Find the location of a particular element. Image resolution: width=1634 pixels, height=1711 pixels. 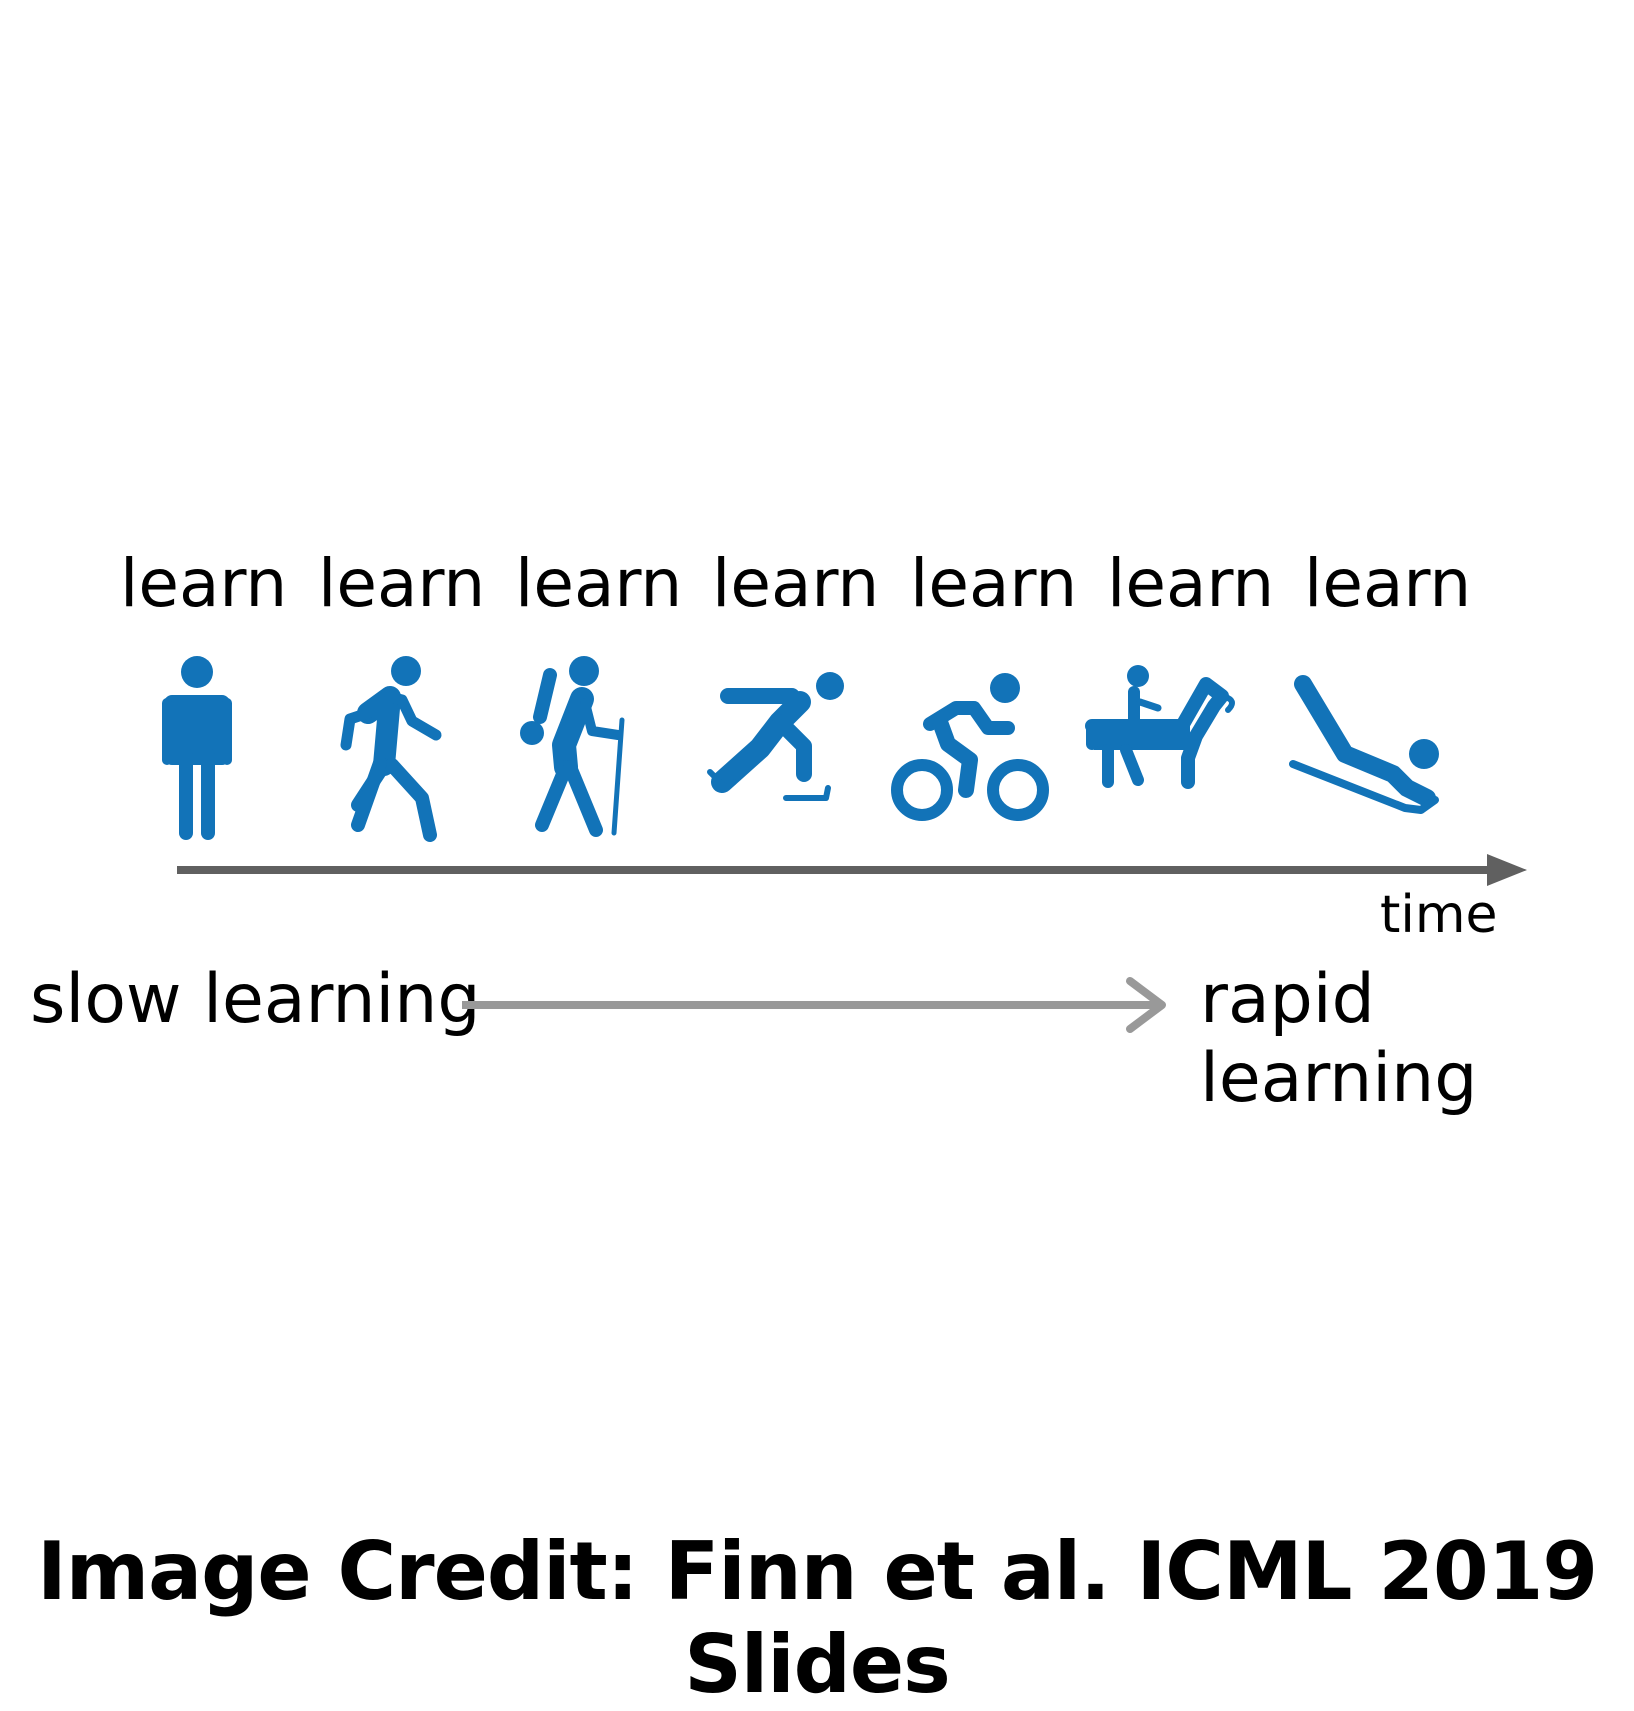

step-label-6: learn is located at coordinates (1191, 583).